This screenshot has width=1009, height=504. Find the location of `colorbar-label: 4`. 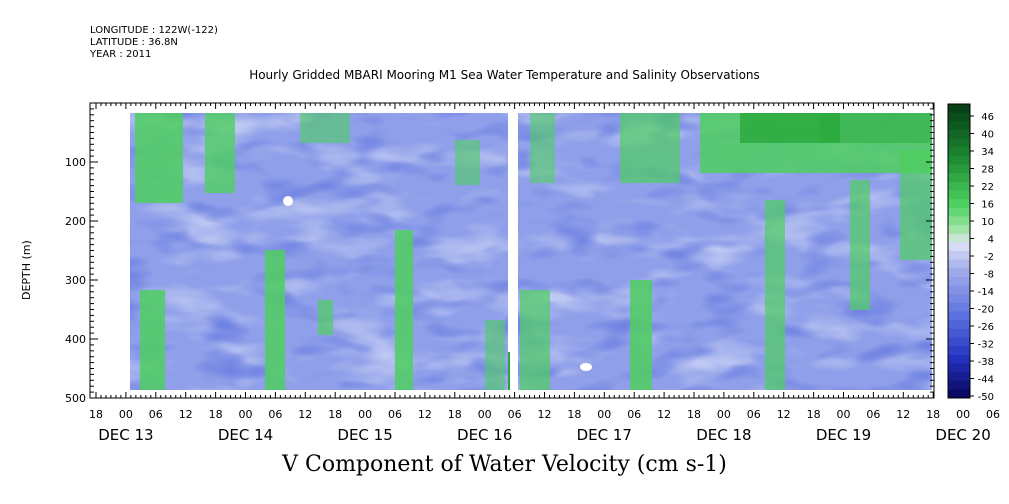

colorbar-label: 4 is located at coordinates (991, 240).